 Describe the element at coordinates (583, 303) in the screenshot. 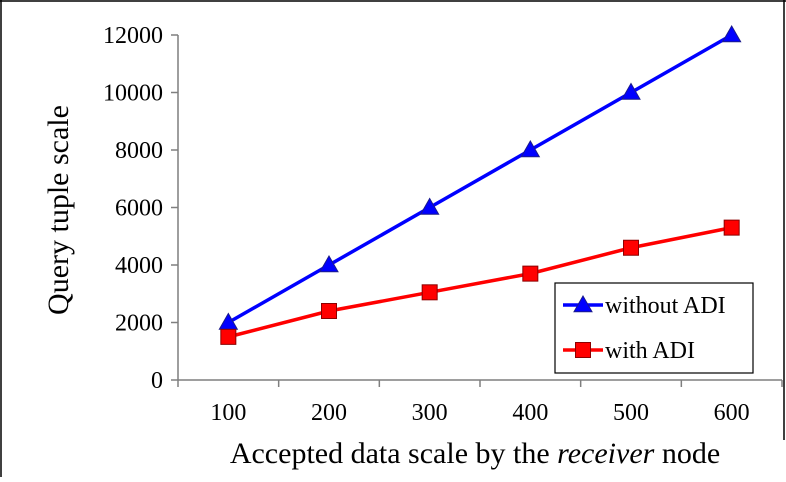

I see `legend-marker-without-adi` at that location.